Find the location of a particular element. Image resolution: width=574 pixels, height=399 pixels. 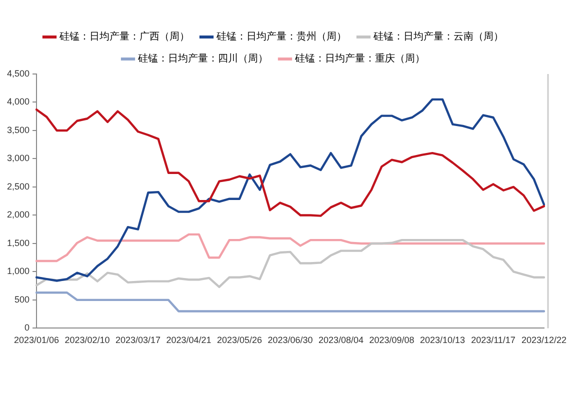

y-tick-label: 3,000 is located at coordinates (18, 158).